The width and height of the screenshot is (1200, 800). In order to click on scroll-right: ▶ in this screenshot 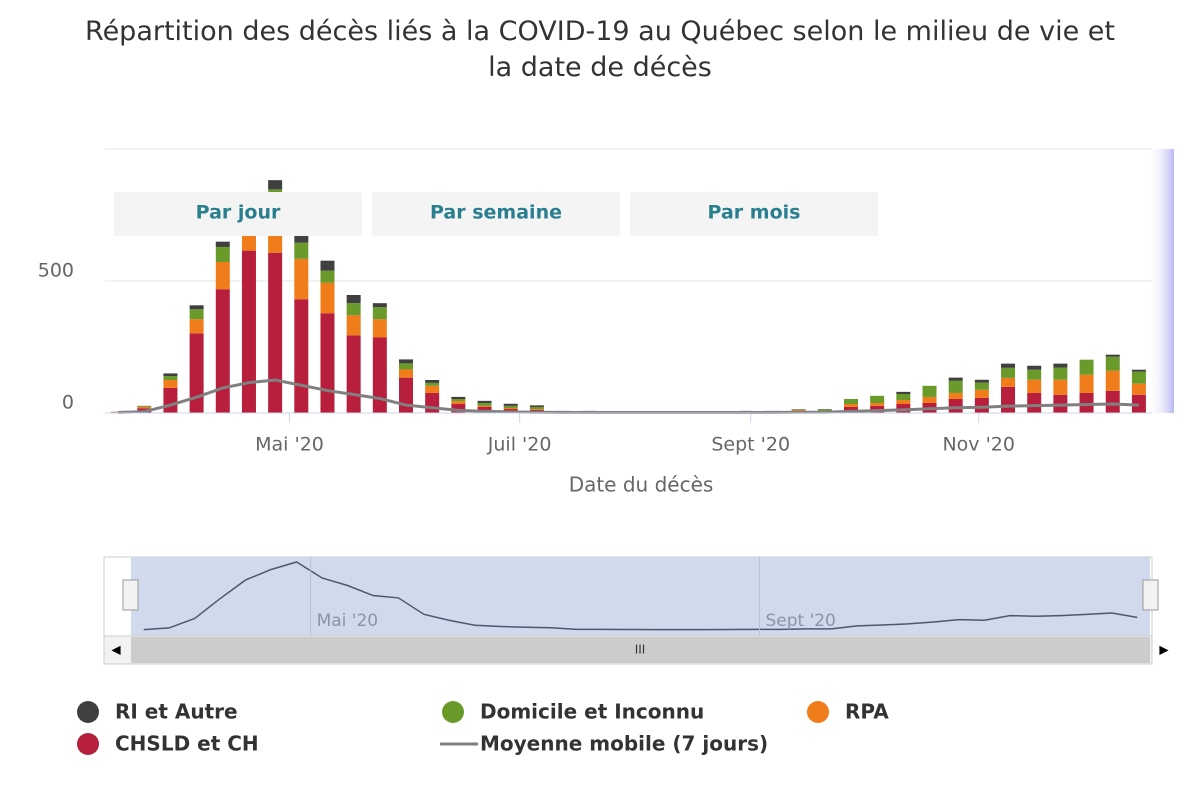, I will do `click(1164, 650)`.